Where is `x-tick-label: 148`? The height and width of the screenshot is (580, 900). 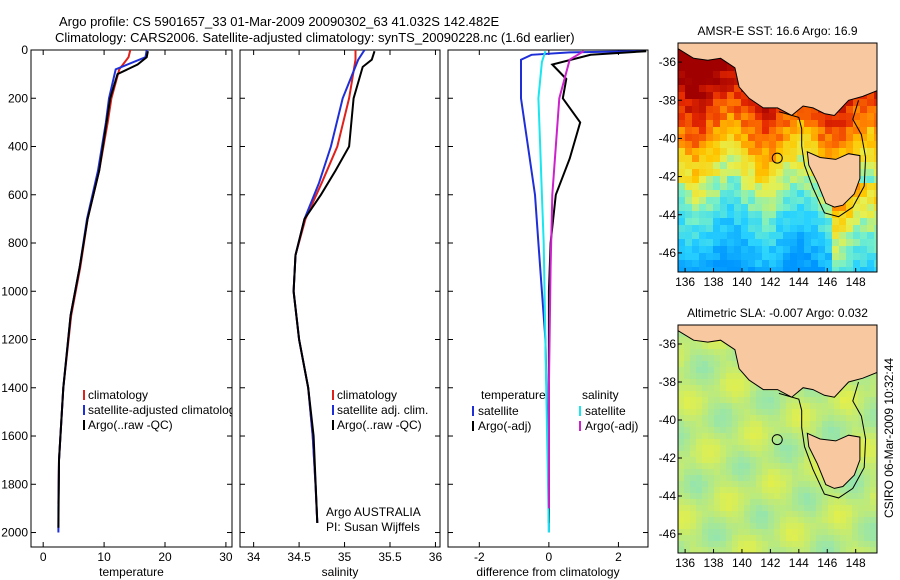 x-tick-label: 148 is located at coordinates (856, 563).